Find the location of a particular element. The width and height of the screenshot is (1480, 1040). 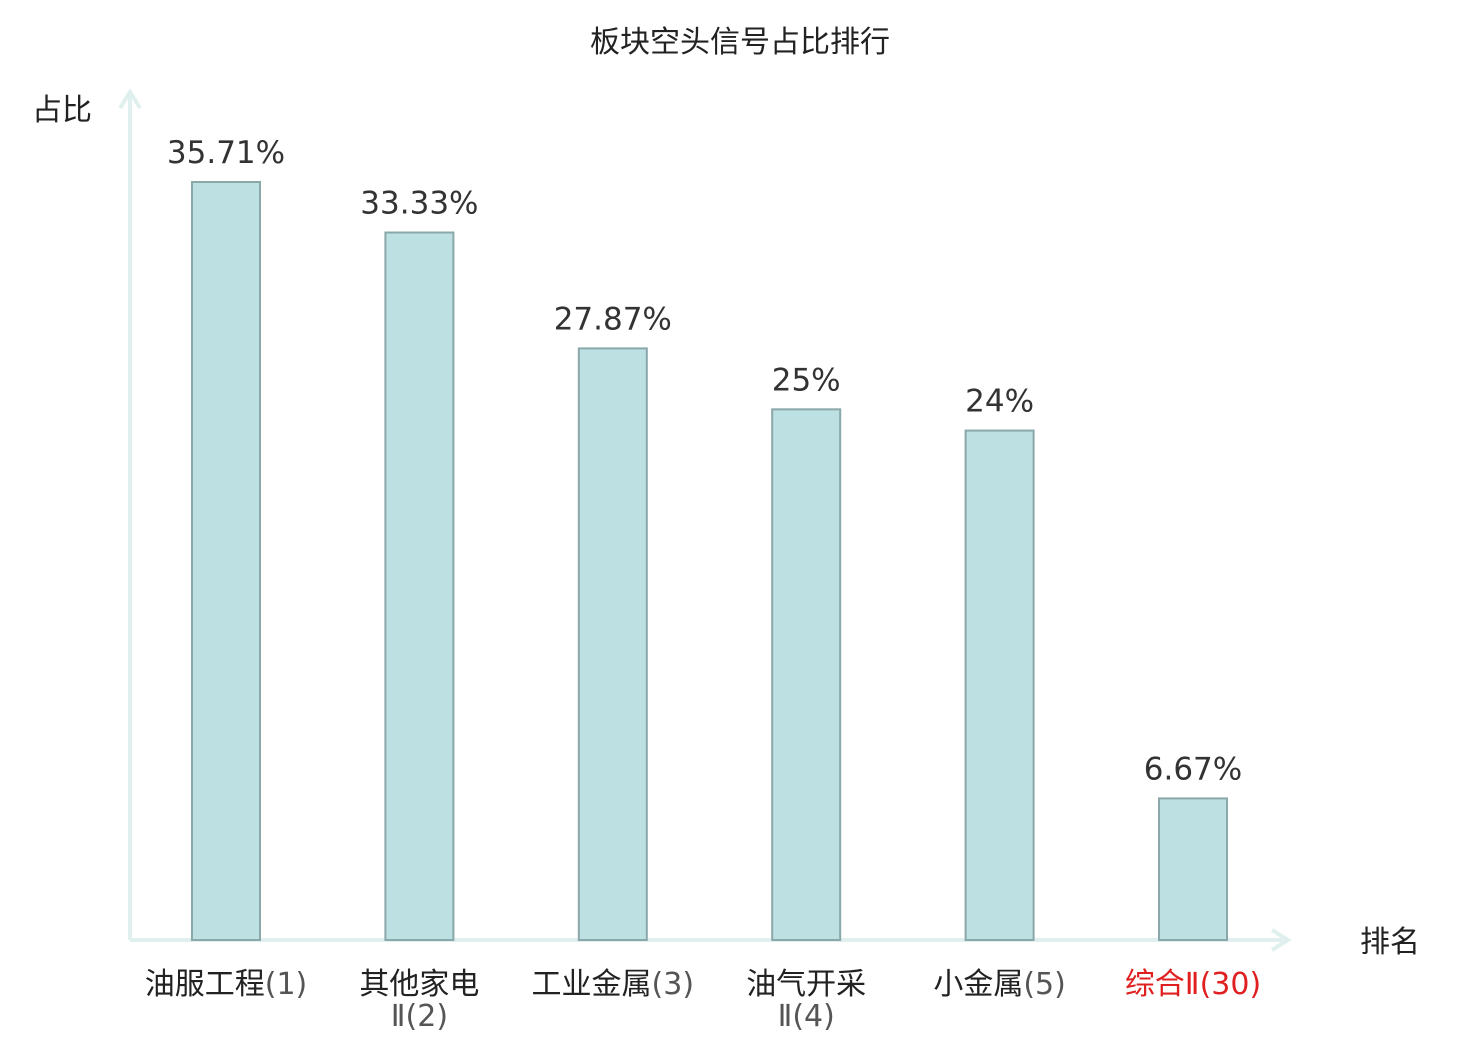

value-label-2: 33.33% is located at coordinates (419, 204).